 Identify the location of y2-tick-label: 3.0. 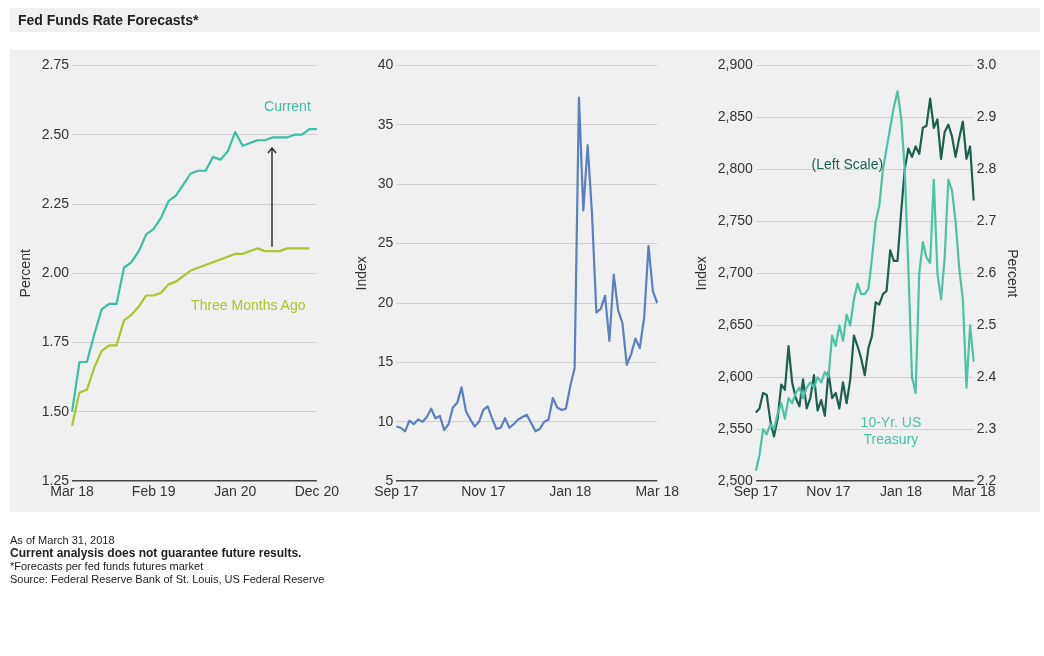
(986, 64).